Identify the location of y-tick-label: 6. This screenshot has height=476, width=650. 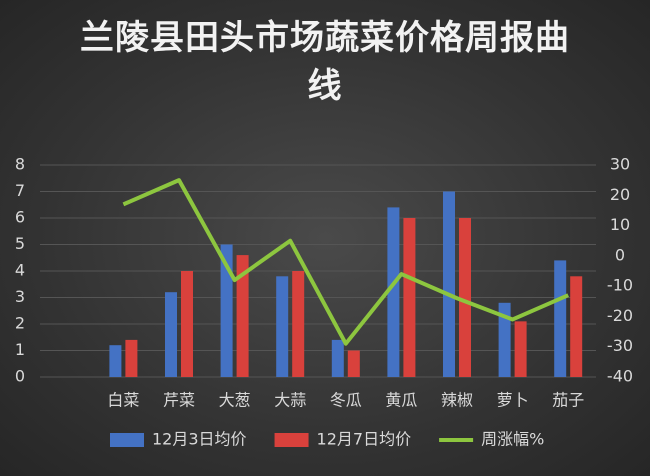
(20, 217).